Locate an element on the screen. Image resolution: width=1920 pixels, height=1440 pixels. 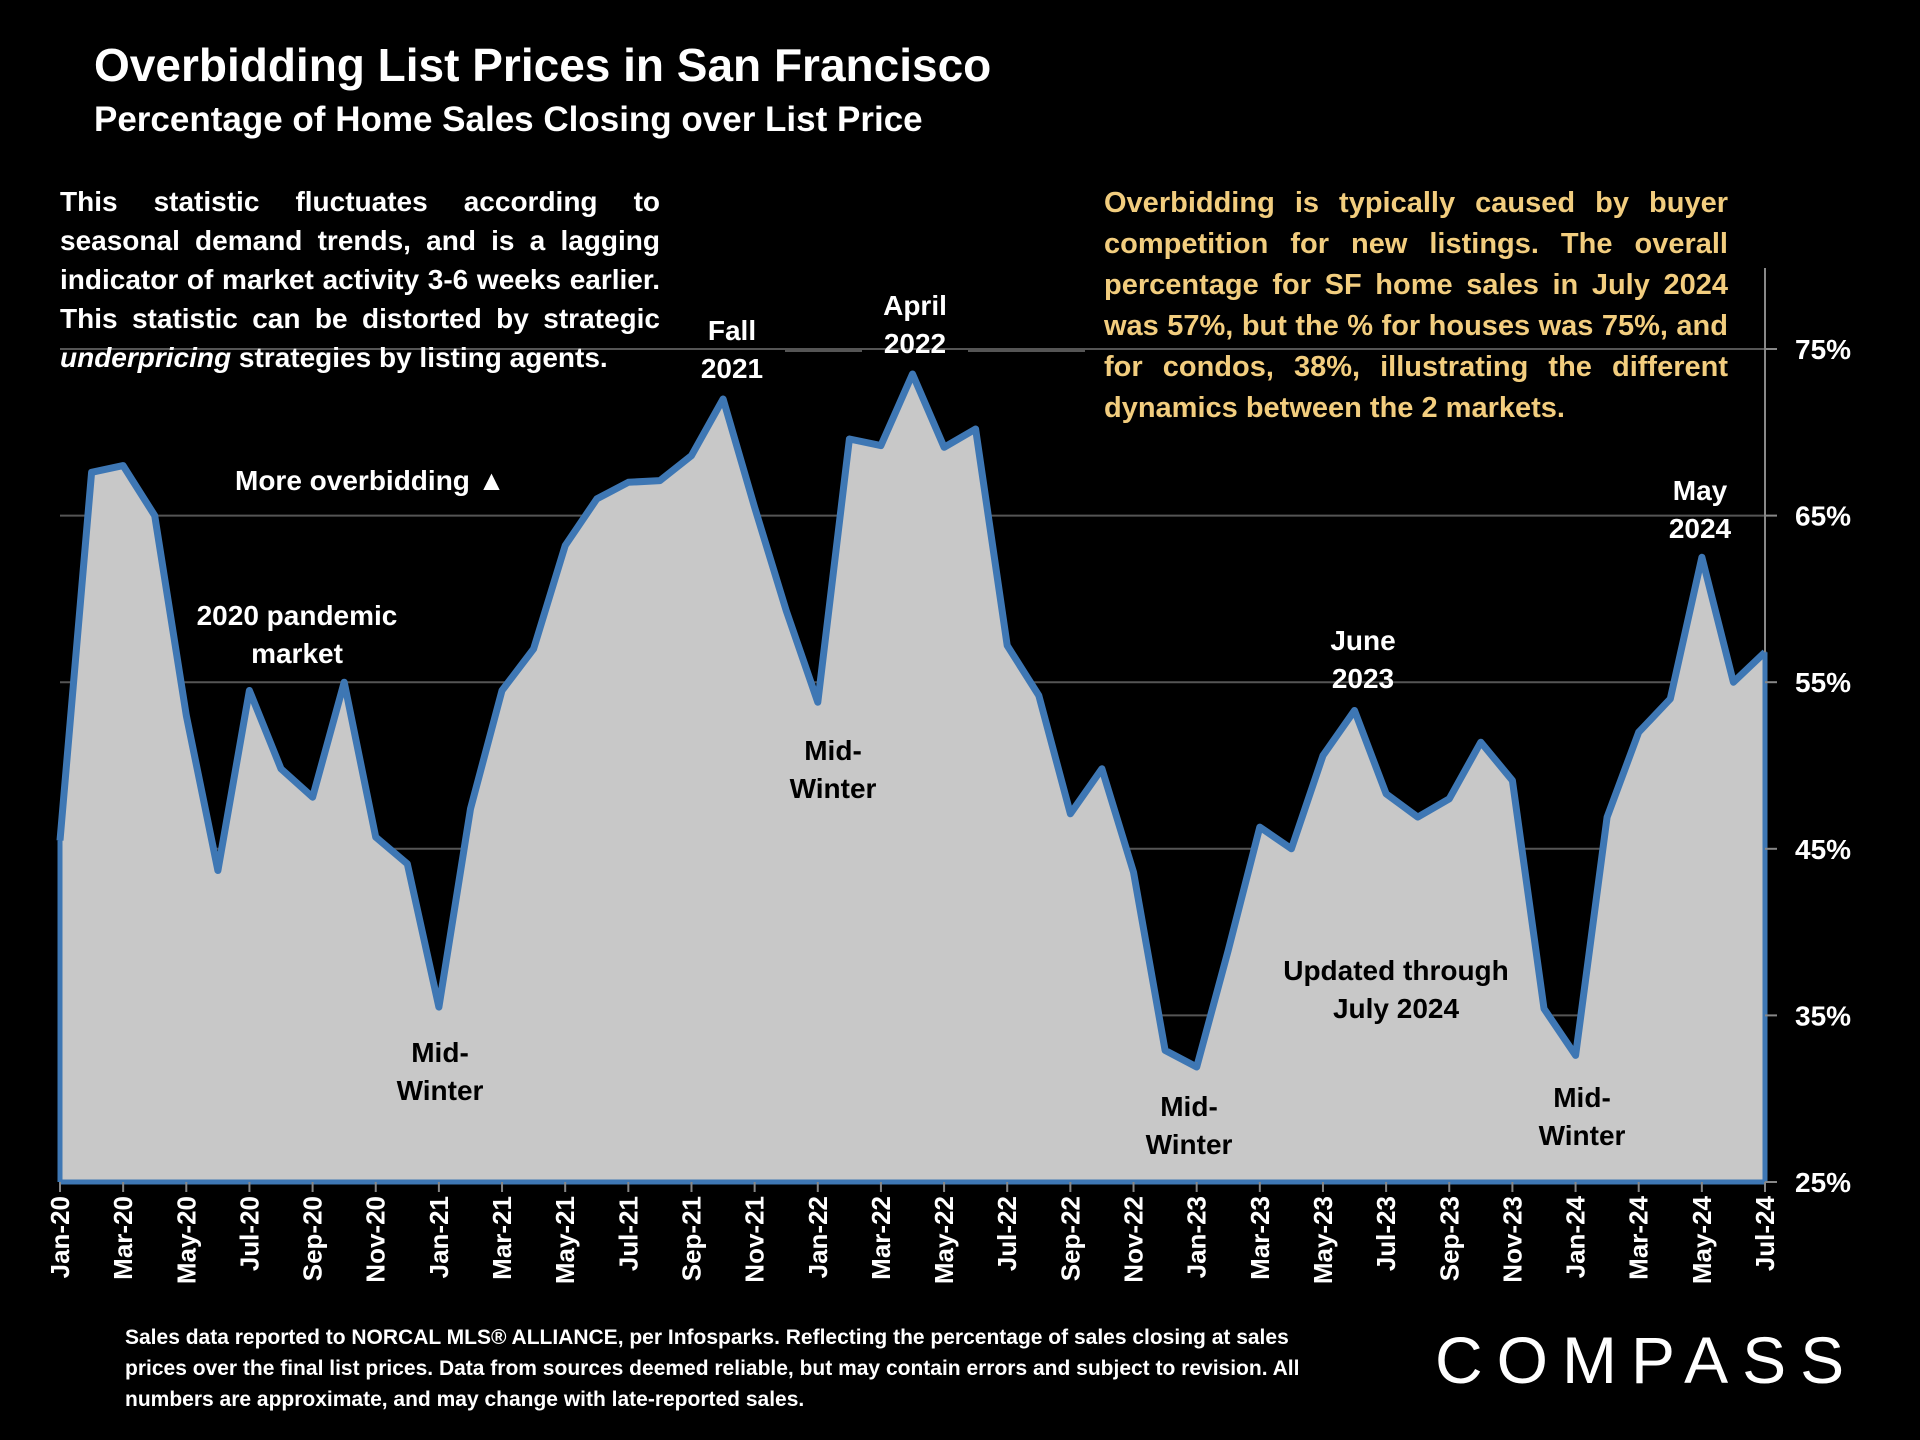
compass-logo: COMPASS is located at coordinates (1647, 1360).